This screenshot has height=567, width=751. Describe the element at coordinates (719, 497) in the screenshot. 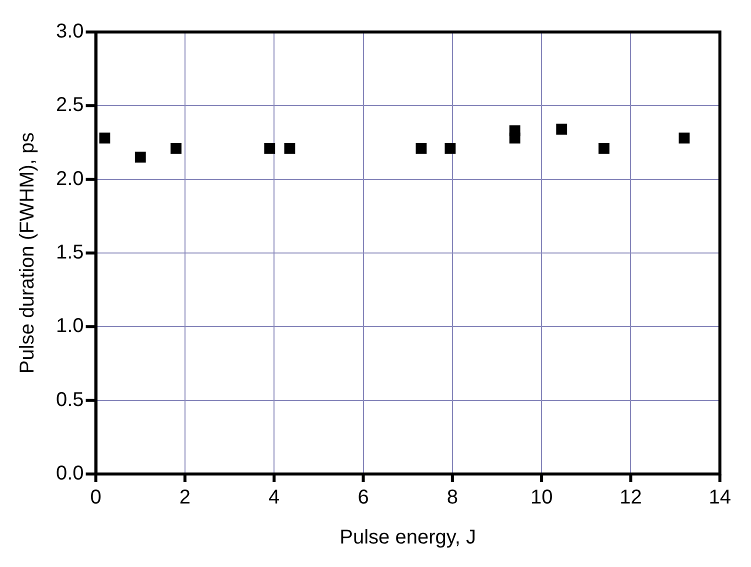

I see `x-tick-label: 14` at that location.